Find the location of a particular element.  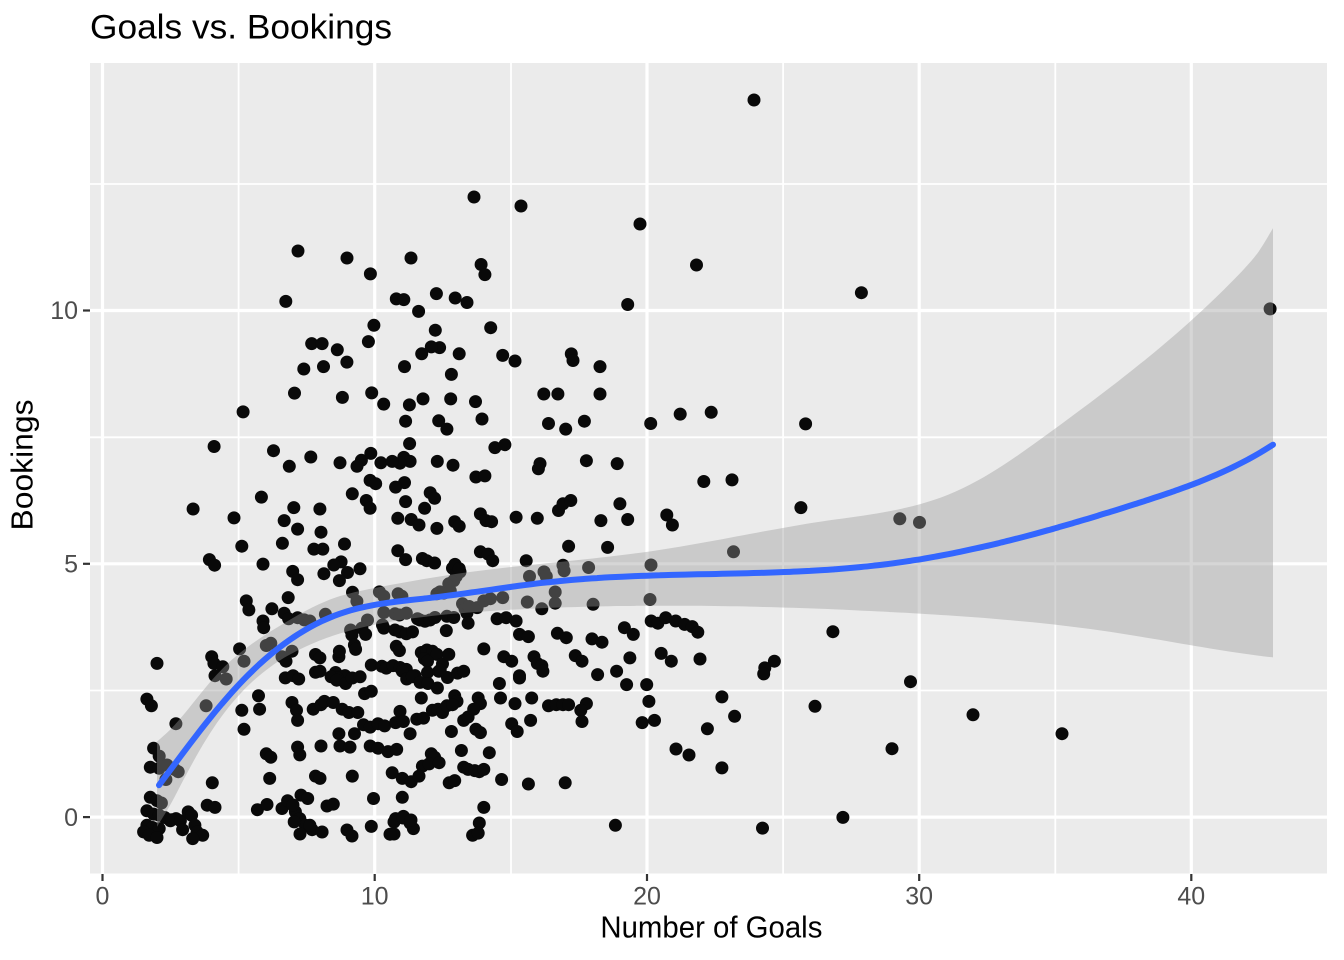

svg-text: 5 is located at coordinates (71, 565).